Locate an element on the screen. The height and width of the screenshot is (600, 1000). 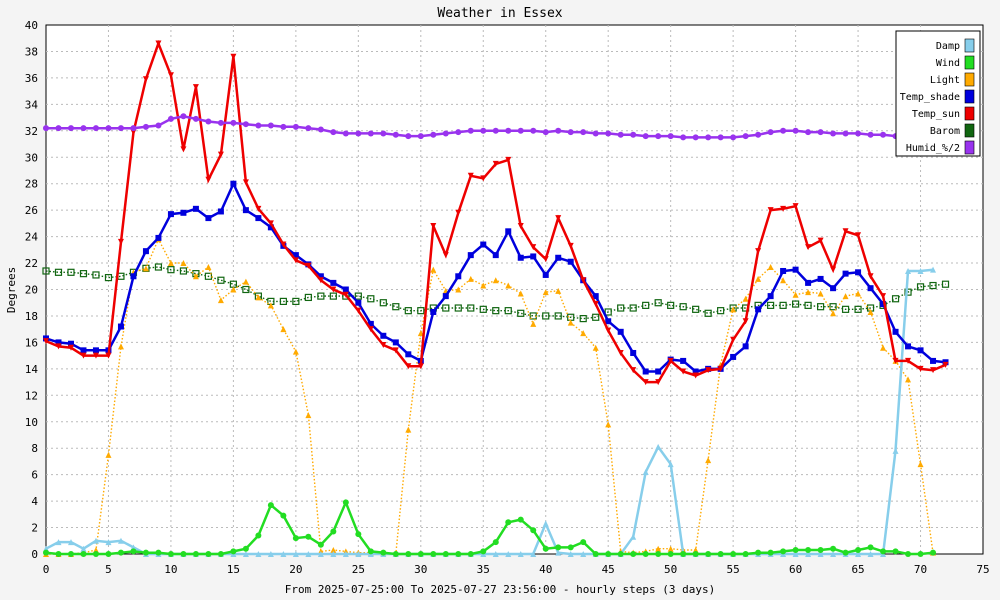
y-tick-label: 8 is located at coordinates (34, 448).